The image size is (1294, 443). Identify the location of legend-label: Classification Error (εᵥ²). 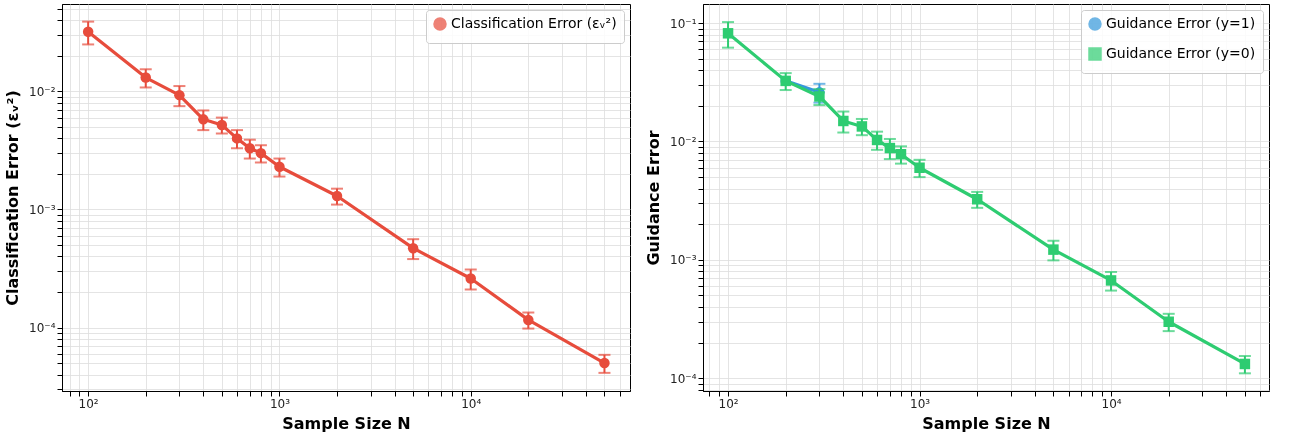
(534, 23).